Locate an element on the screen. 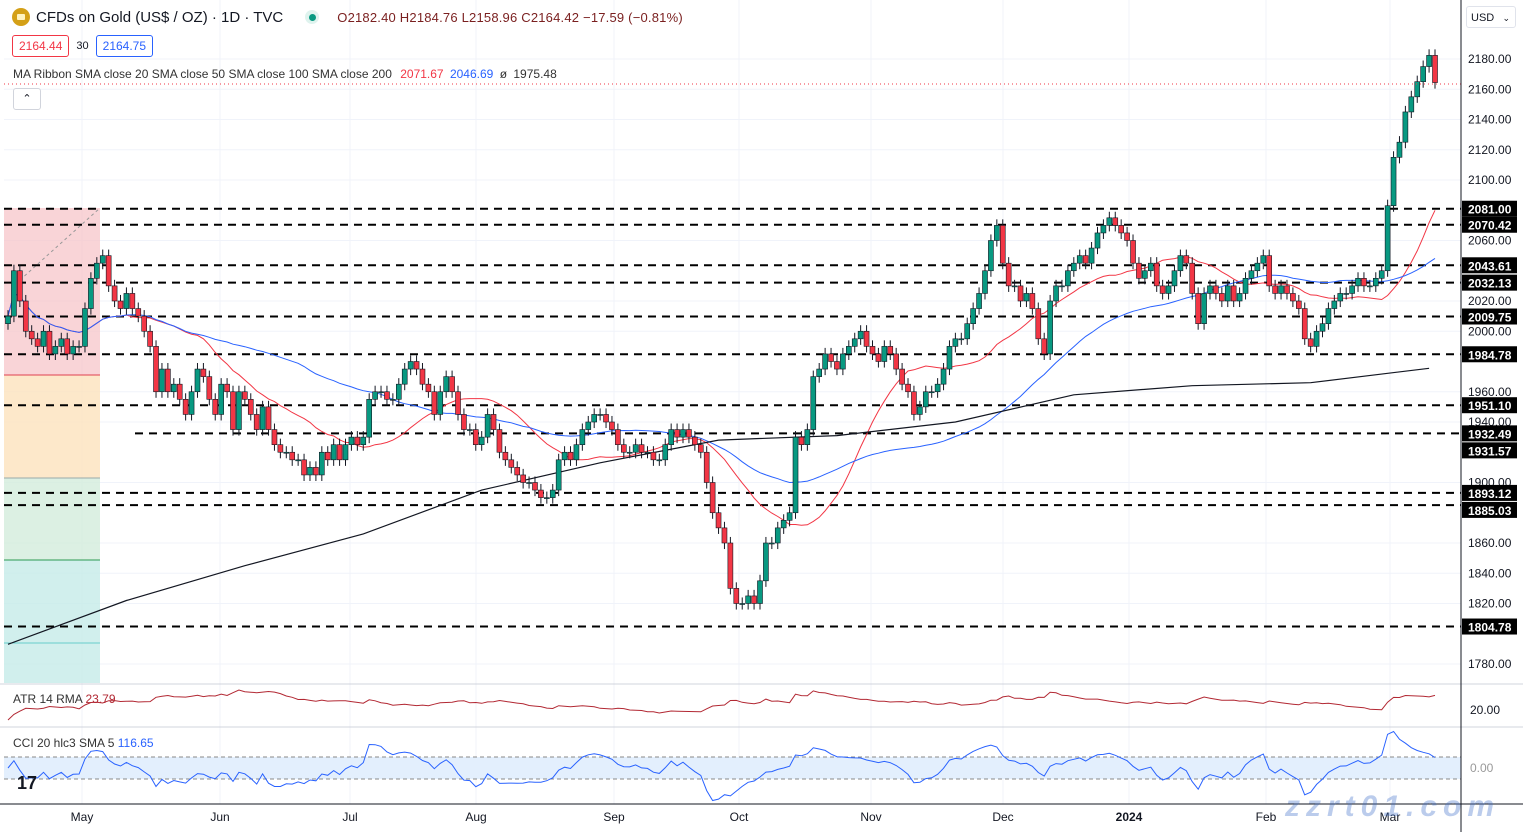  level-tag-text: 1951.10 is located at coordinates (1490, 406).